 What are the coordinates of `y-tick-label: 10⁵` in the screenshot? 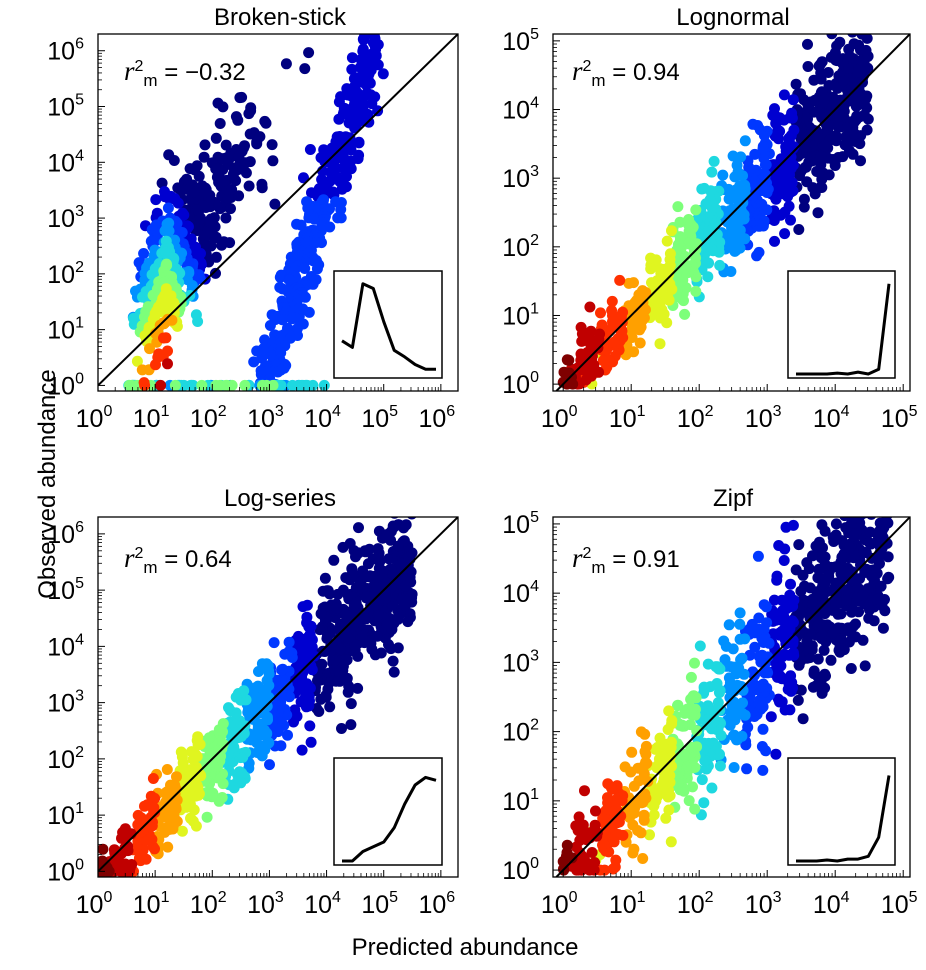 It's located at (65, 590).